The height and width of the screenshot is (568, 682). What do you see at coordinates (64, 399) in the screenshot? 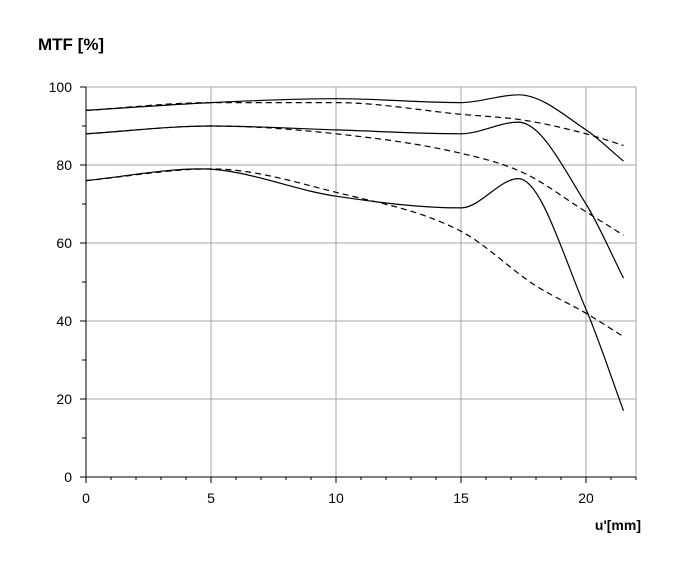
I see `y-tick-label-20: 20` at bounding box center [64, 399].